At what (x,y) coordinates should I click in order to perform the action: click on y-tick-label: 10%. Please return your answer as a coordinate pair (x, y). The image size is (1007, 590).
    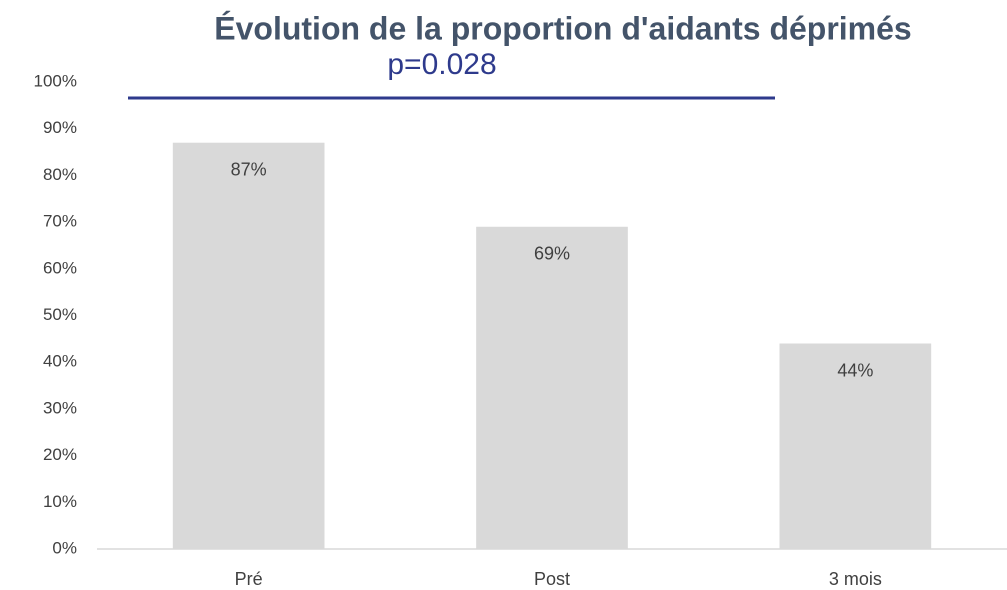
    Looking at the image, I should click on (60, 501).